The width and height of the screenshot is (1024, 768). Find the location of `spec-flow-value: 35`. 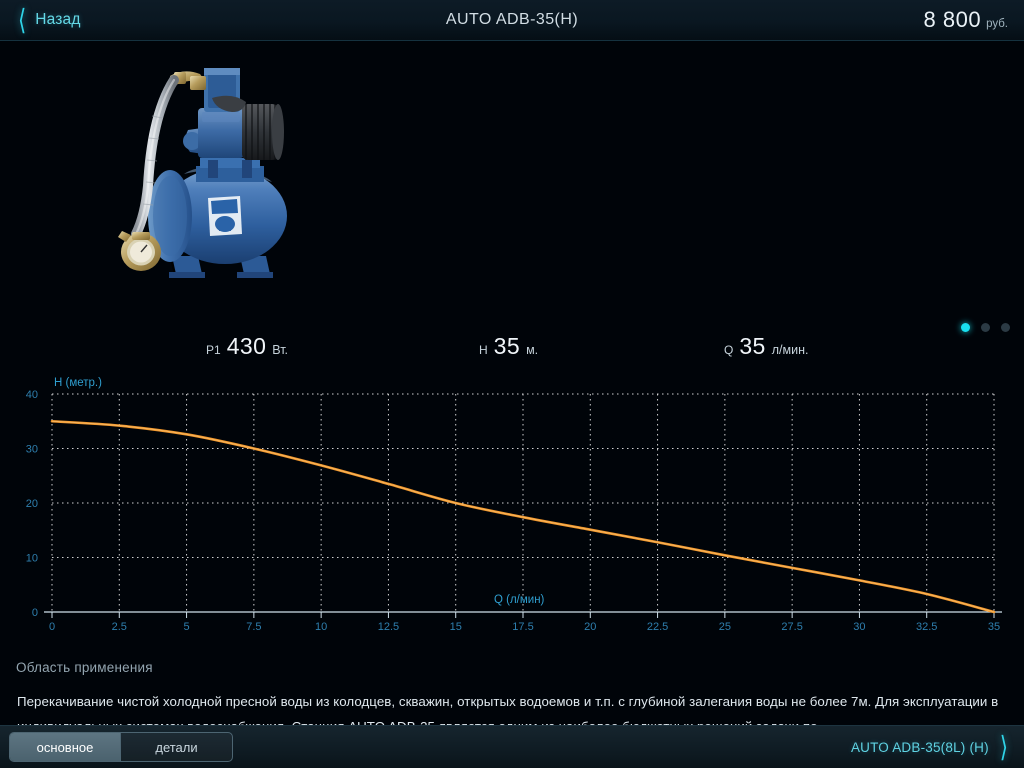

spec-flow-value: 35 is located at coordinates (752, 346).